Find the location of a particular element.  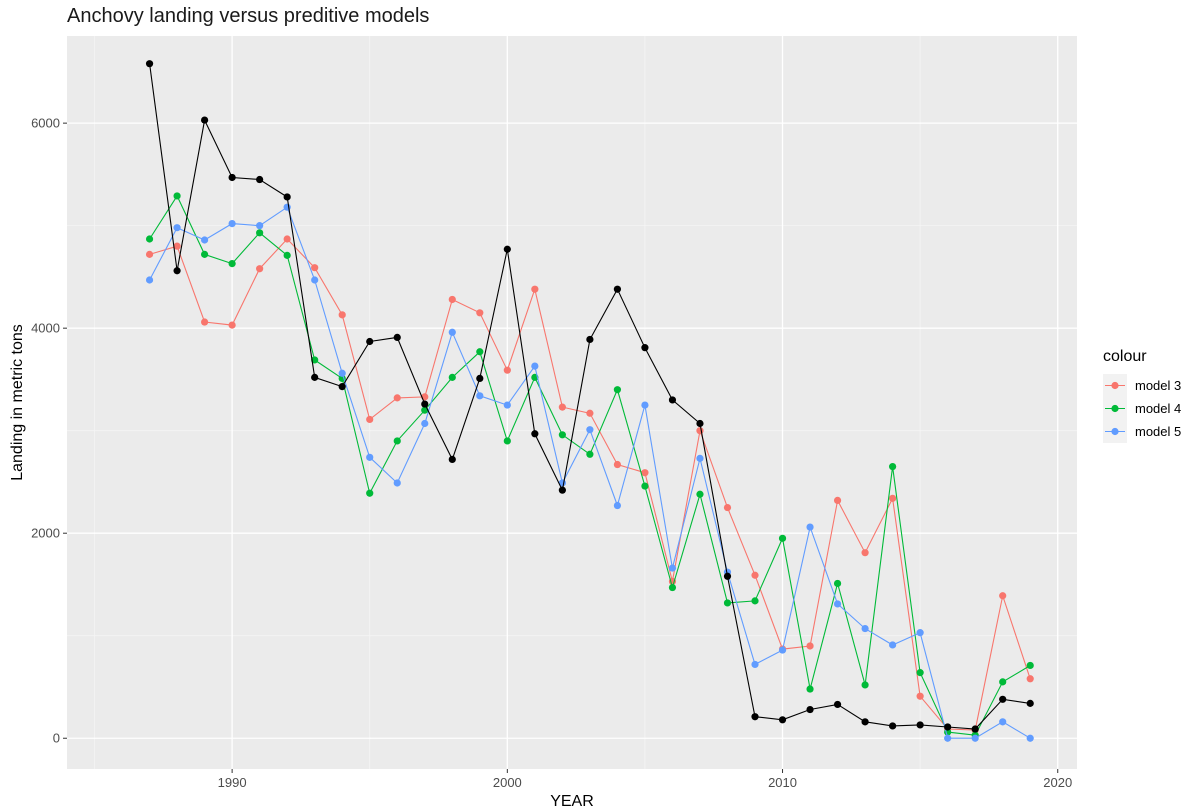

y-axis-title: Landing in metric tons is located at coordinates (17, 402).